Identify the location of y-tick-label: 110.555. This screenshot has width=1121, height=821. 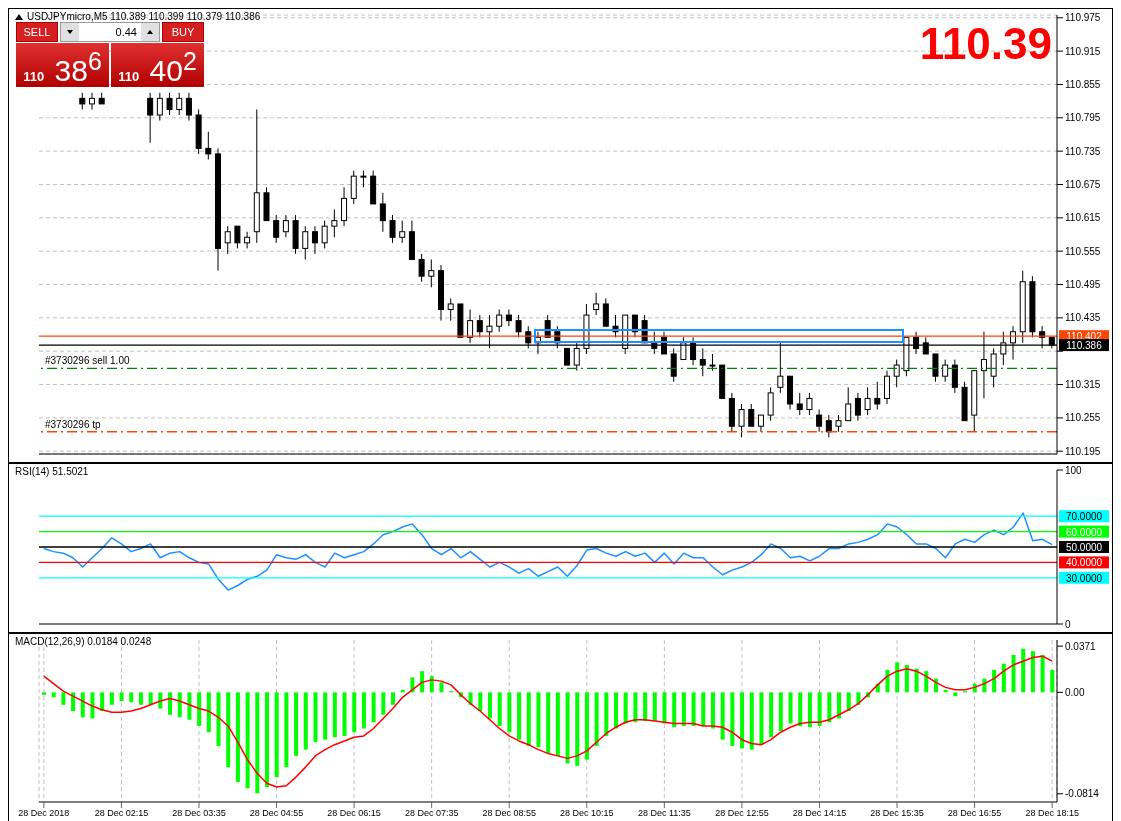
(1083, 251).